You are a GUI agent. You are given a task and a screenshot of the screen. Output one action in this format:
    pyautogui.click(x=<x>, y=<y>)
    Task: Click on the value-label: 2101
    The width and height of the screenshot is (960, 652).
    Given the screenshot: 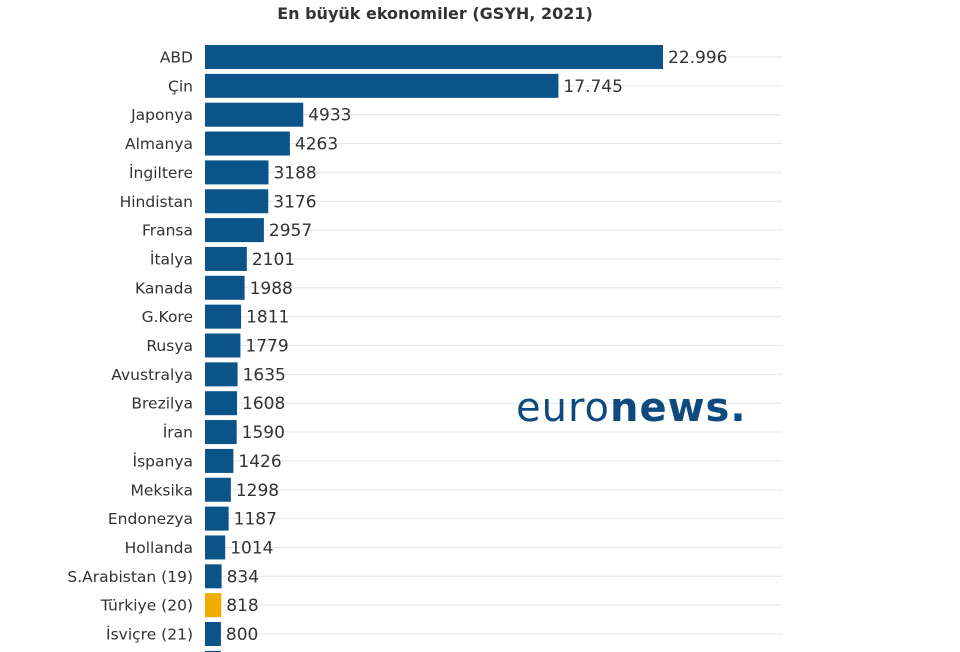 What is the action you would take?
    pyautogui.click(x=273, y=260)
    